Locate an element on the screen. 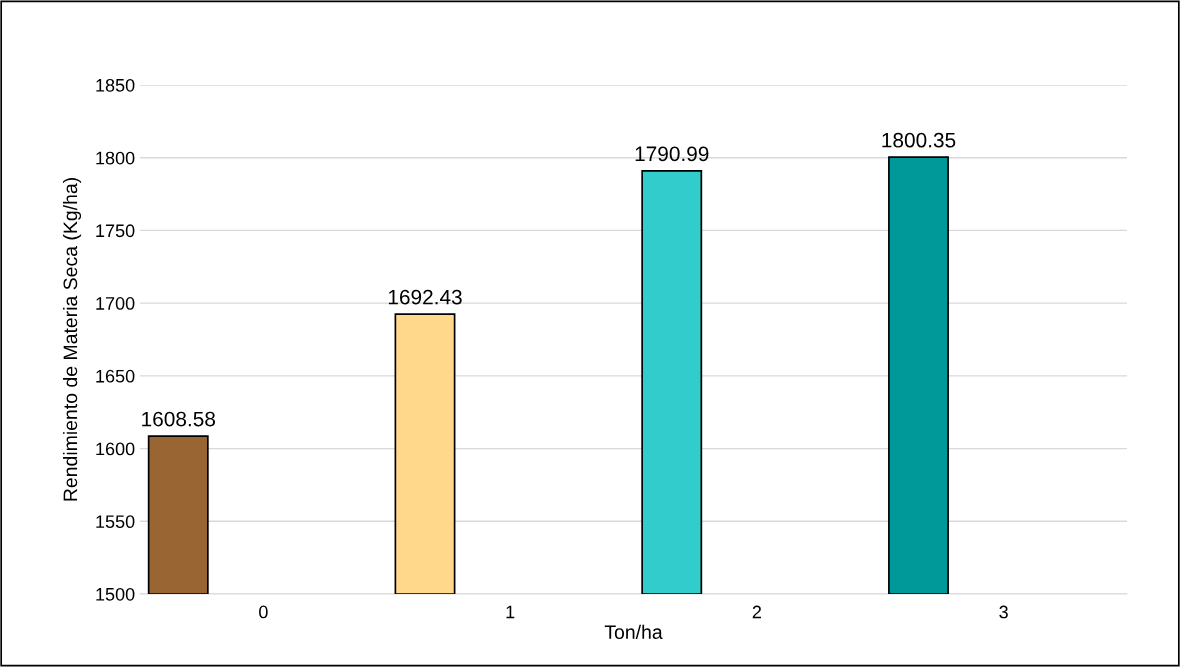 This screenshot has width=1180, height=667. data-label: 1790.99 is located at coordinates (672, 154).